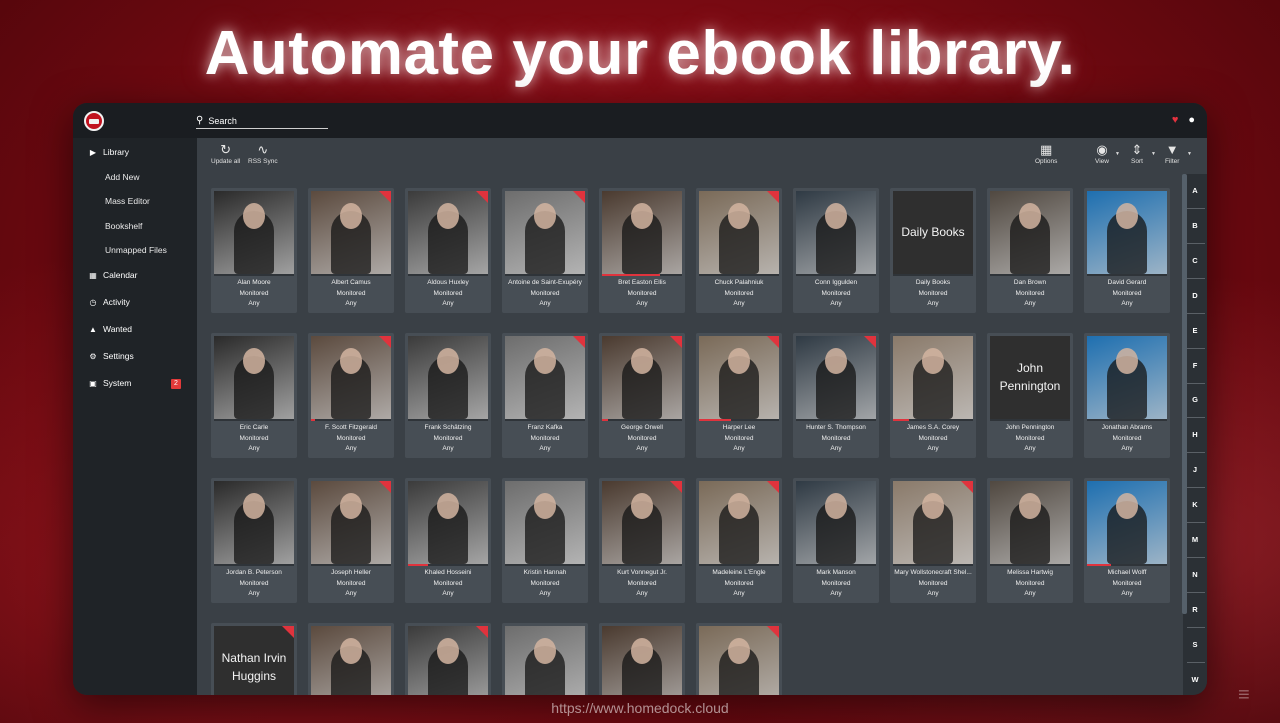 This screenshot has height=723, width=1280. I want to click on sidebar-subitem-bookshelf: Bookshelf, so click(124, 226).